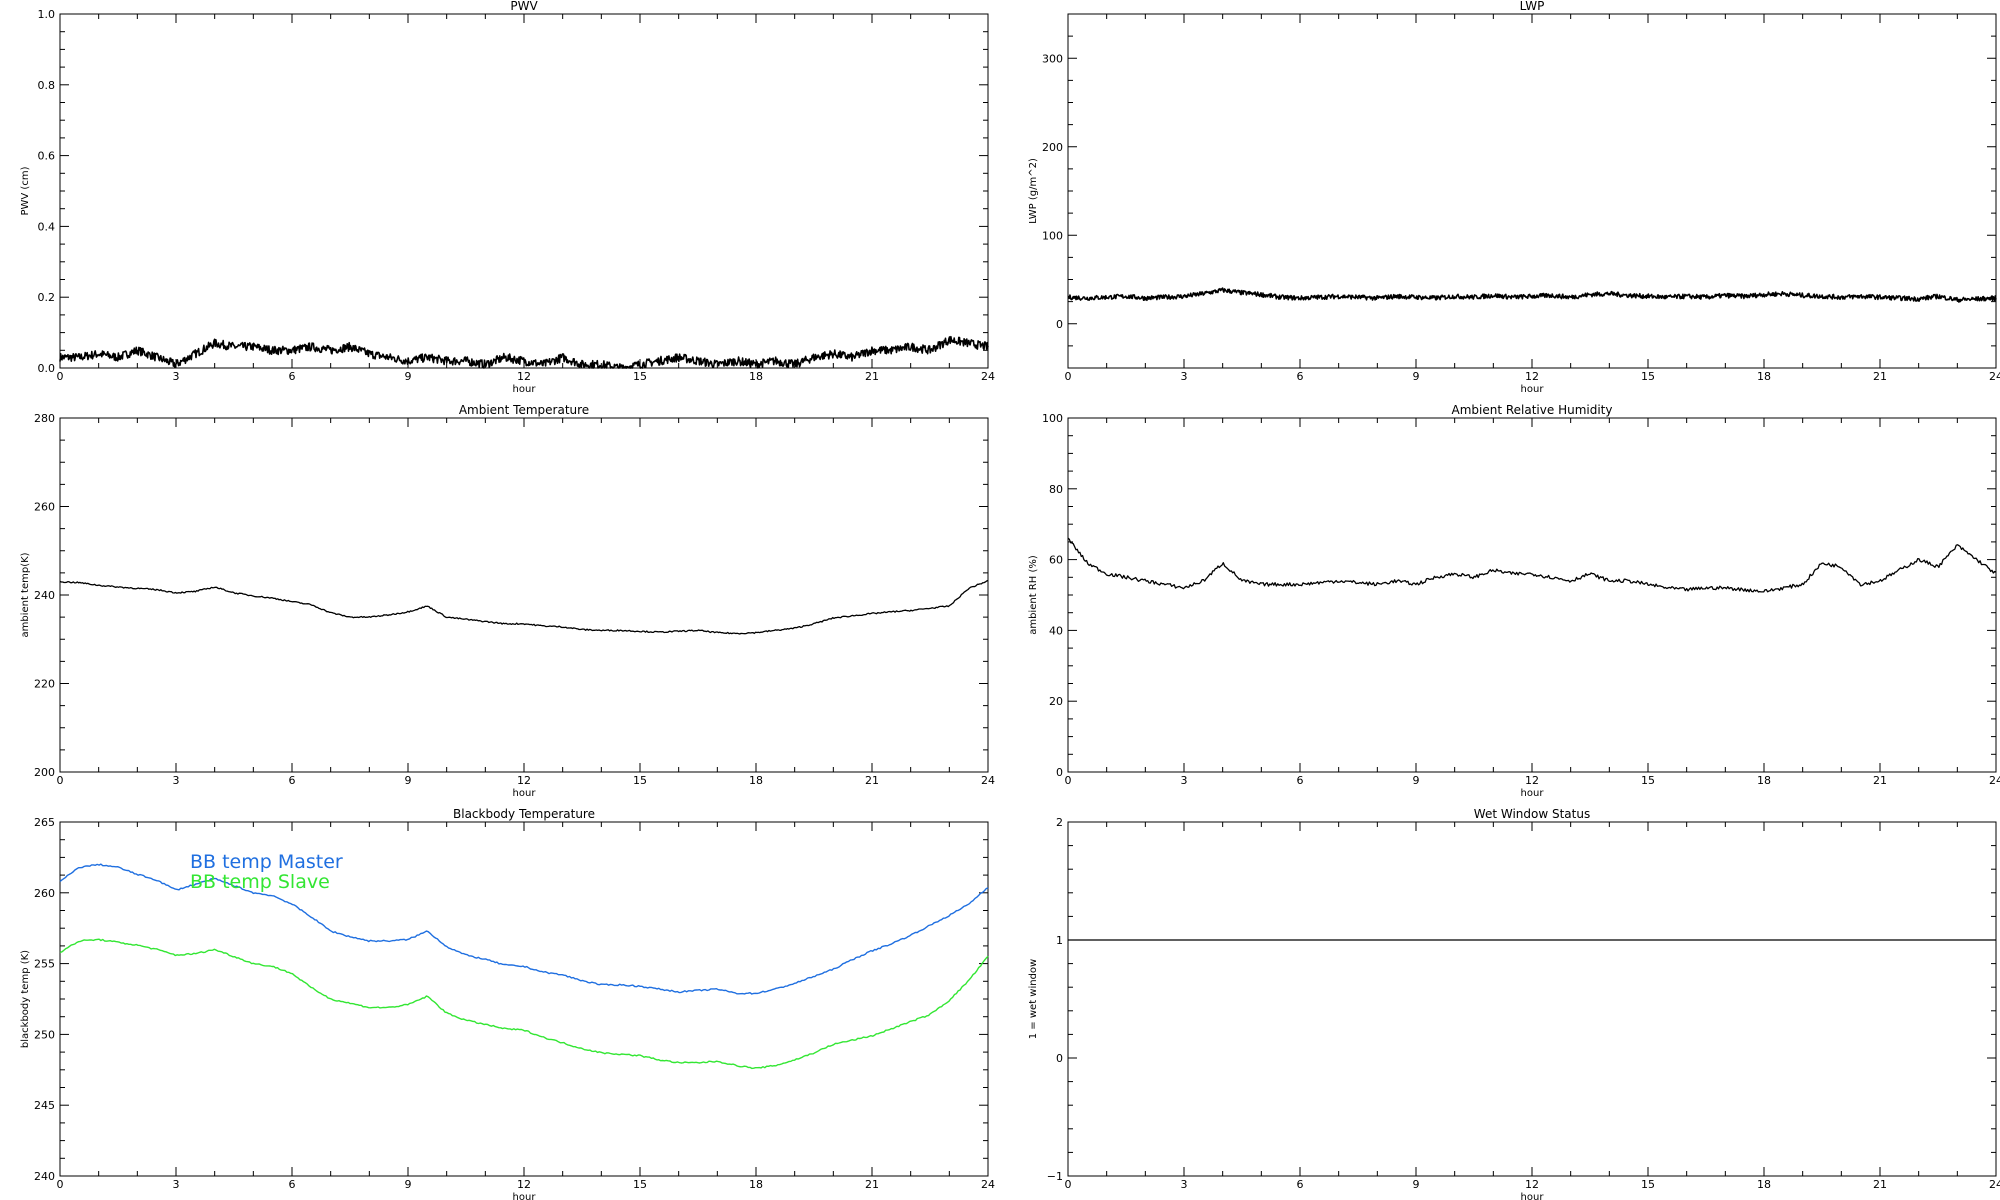 The image size is (2000, 1200). What do you see at coordinates (1056, 560) in the screenshot?
I see `y-tick-label: 60` at bounding box center [1056, 560].